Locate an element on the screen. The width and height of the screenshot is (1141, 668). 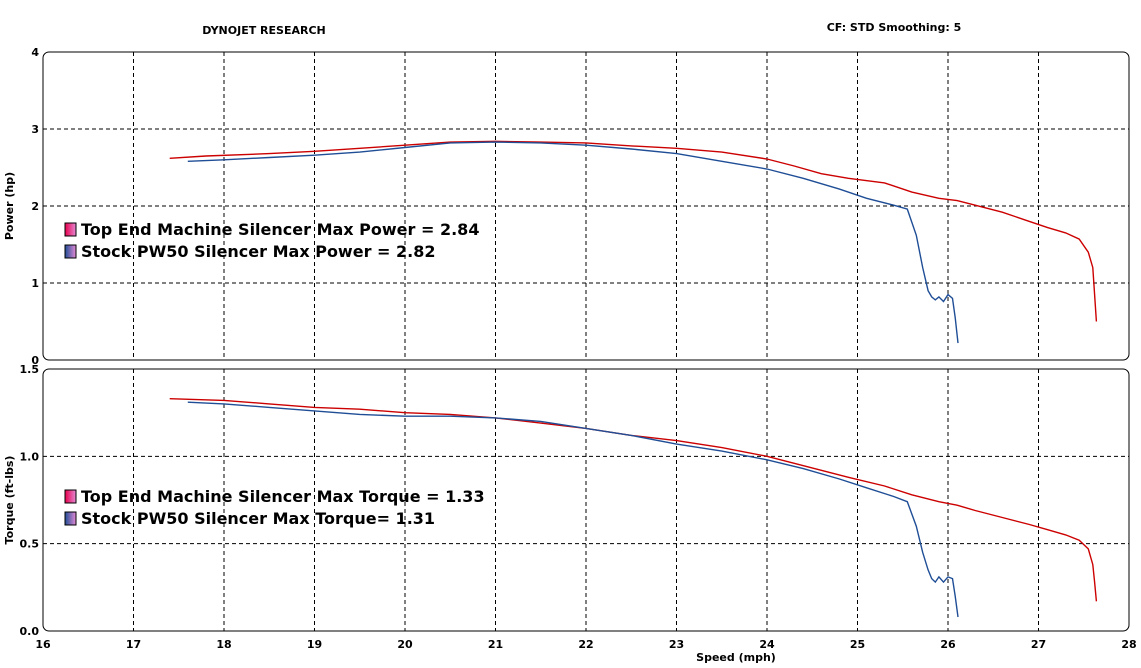
xtick-label: 17 is located at coordinates (133, 644).